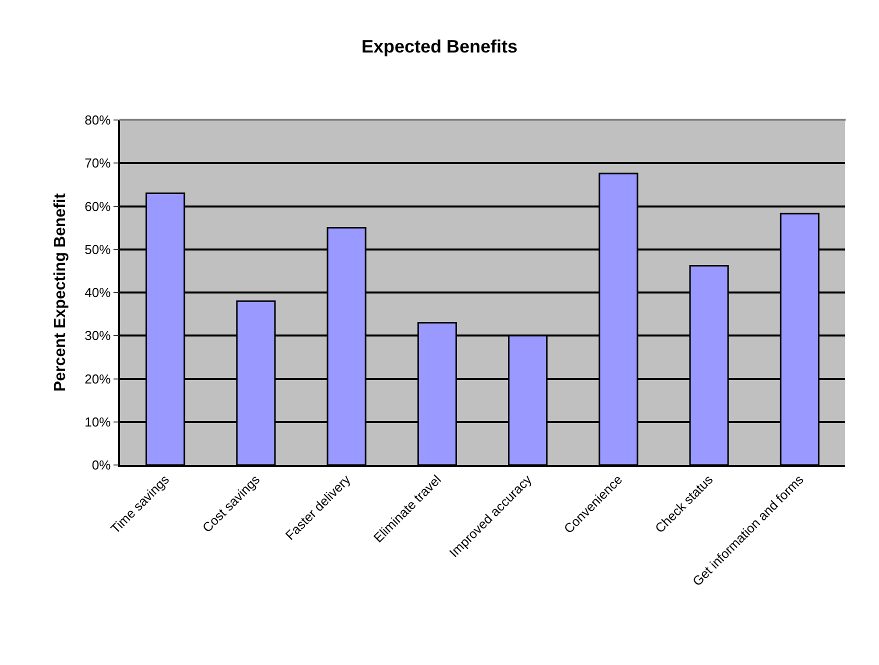 The height and width of the screenshot is (665, 879). I want to click on y-tick-label: 10%, so click(98, 422).